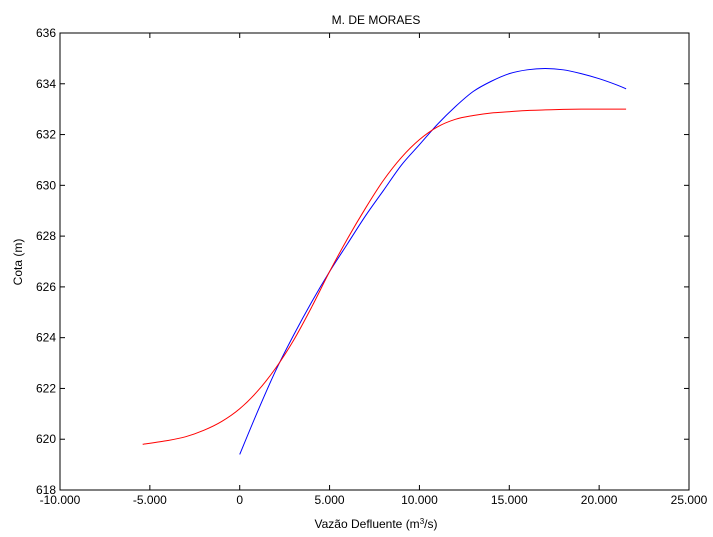 The image size is (713, 537). Describe the element at coordinates (509, 500) in the screenshot. I see `x-tick-label: 15.000` at that location.